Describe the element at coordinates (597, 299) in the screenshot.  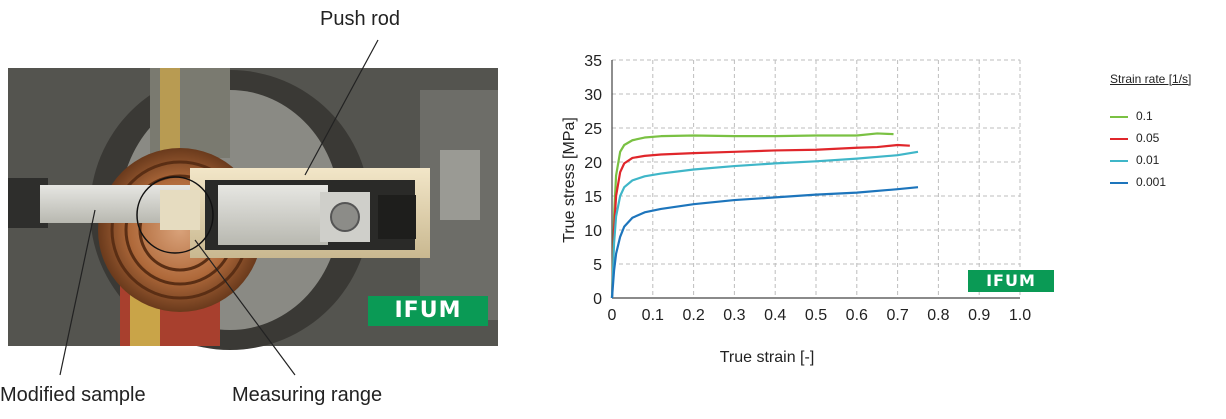
I see `y-tick-label: 0` at that location.